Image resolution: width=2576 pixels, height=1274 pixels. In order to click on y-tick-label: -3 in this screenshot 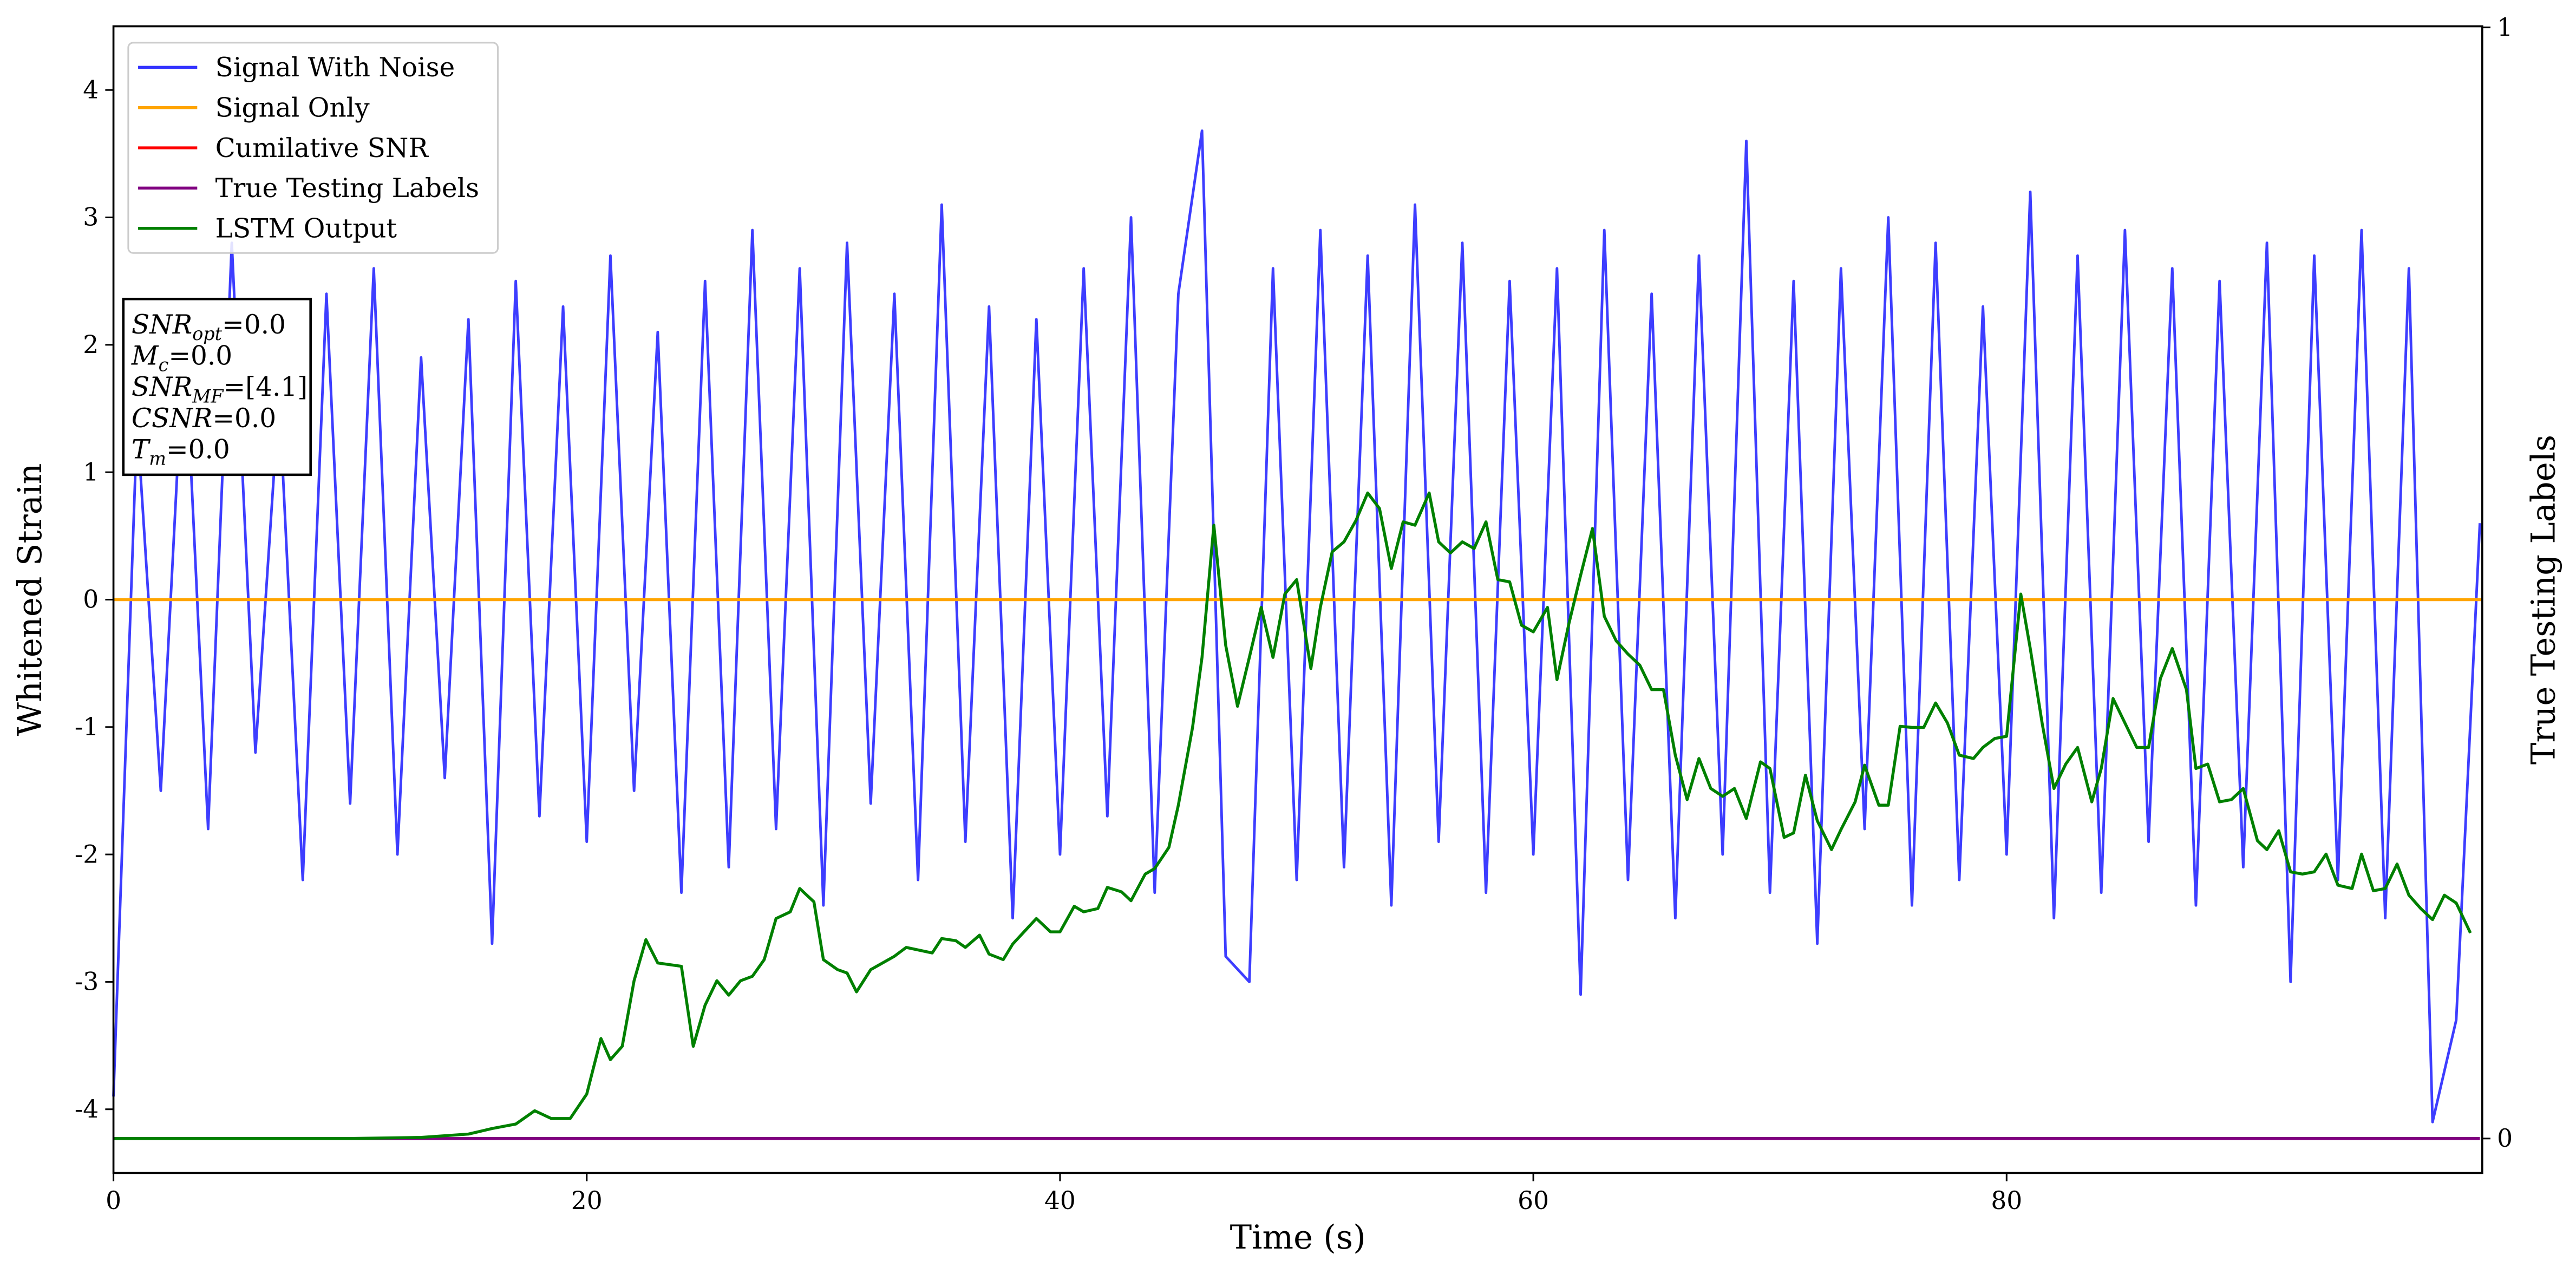, I will do `click(87, 982)`.